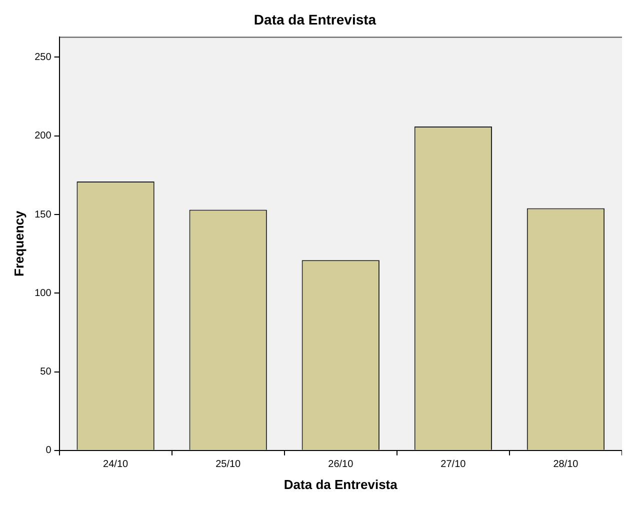  What do you see at coordinates (341, 484) in the screenshot?
I see `x-axis-title: Data da Entrevista` at bounding box center [341, 484].